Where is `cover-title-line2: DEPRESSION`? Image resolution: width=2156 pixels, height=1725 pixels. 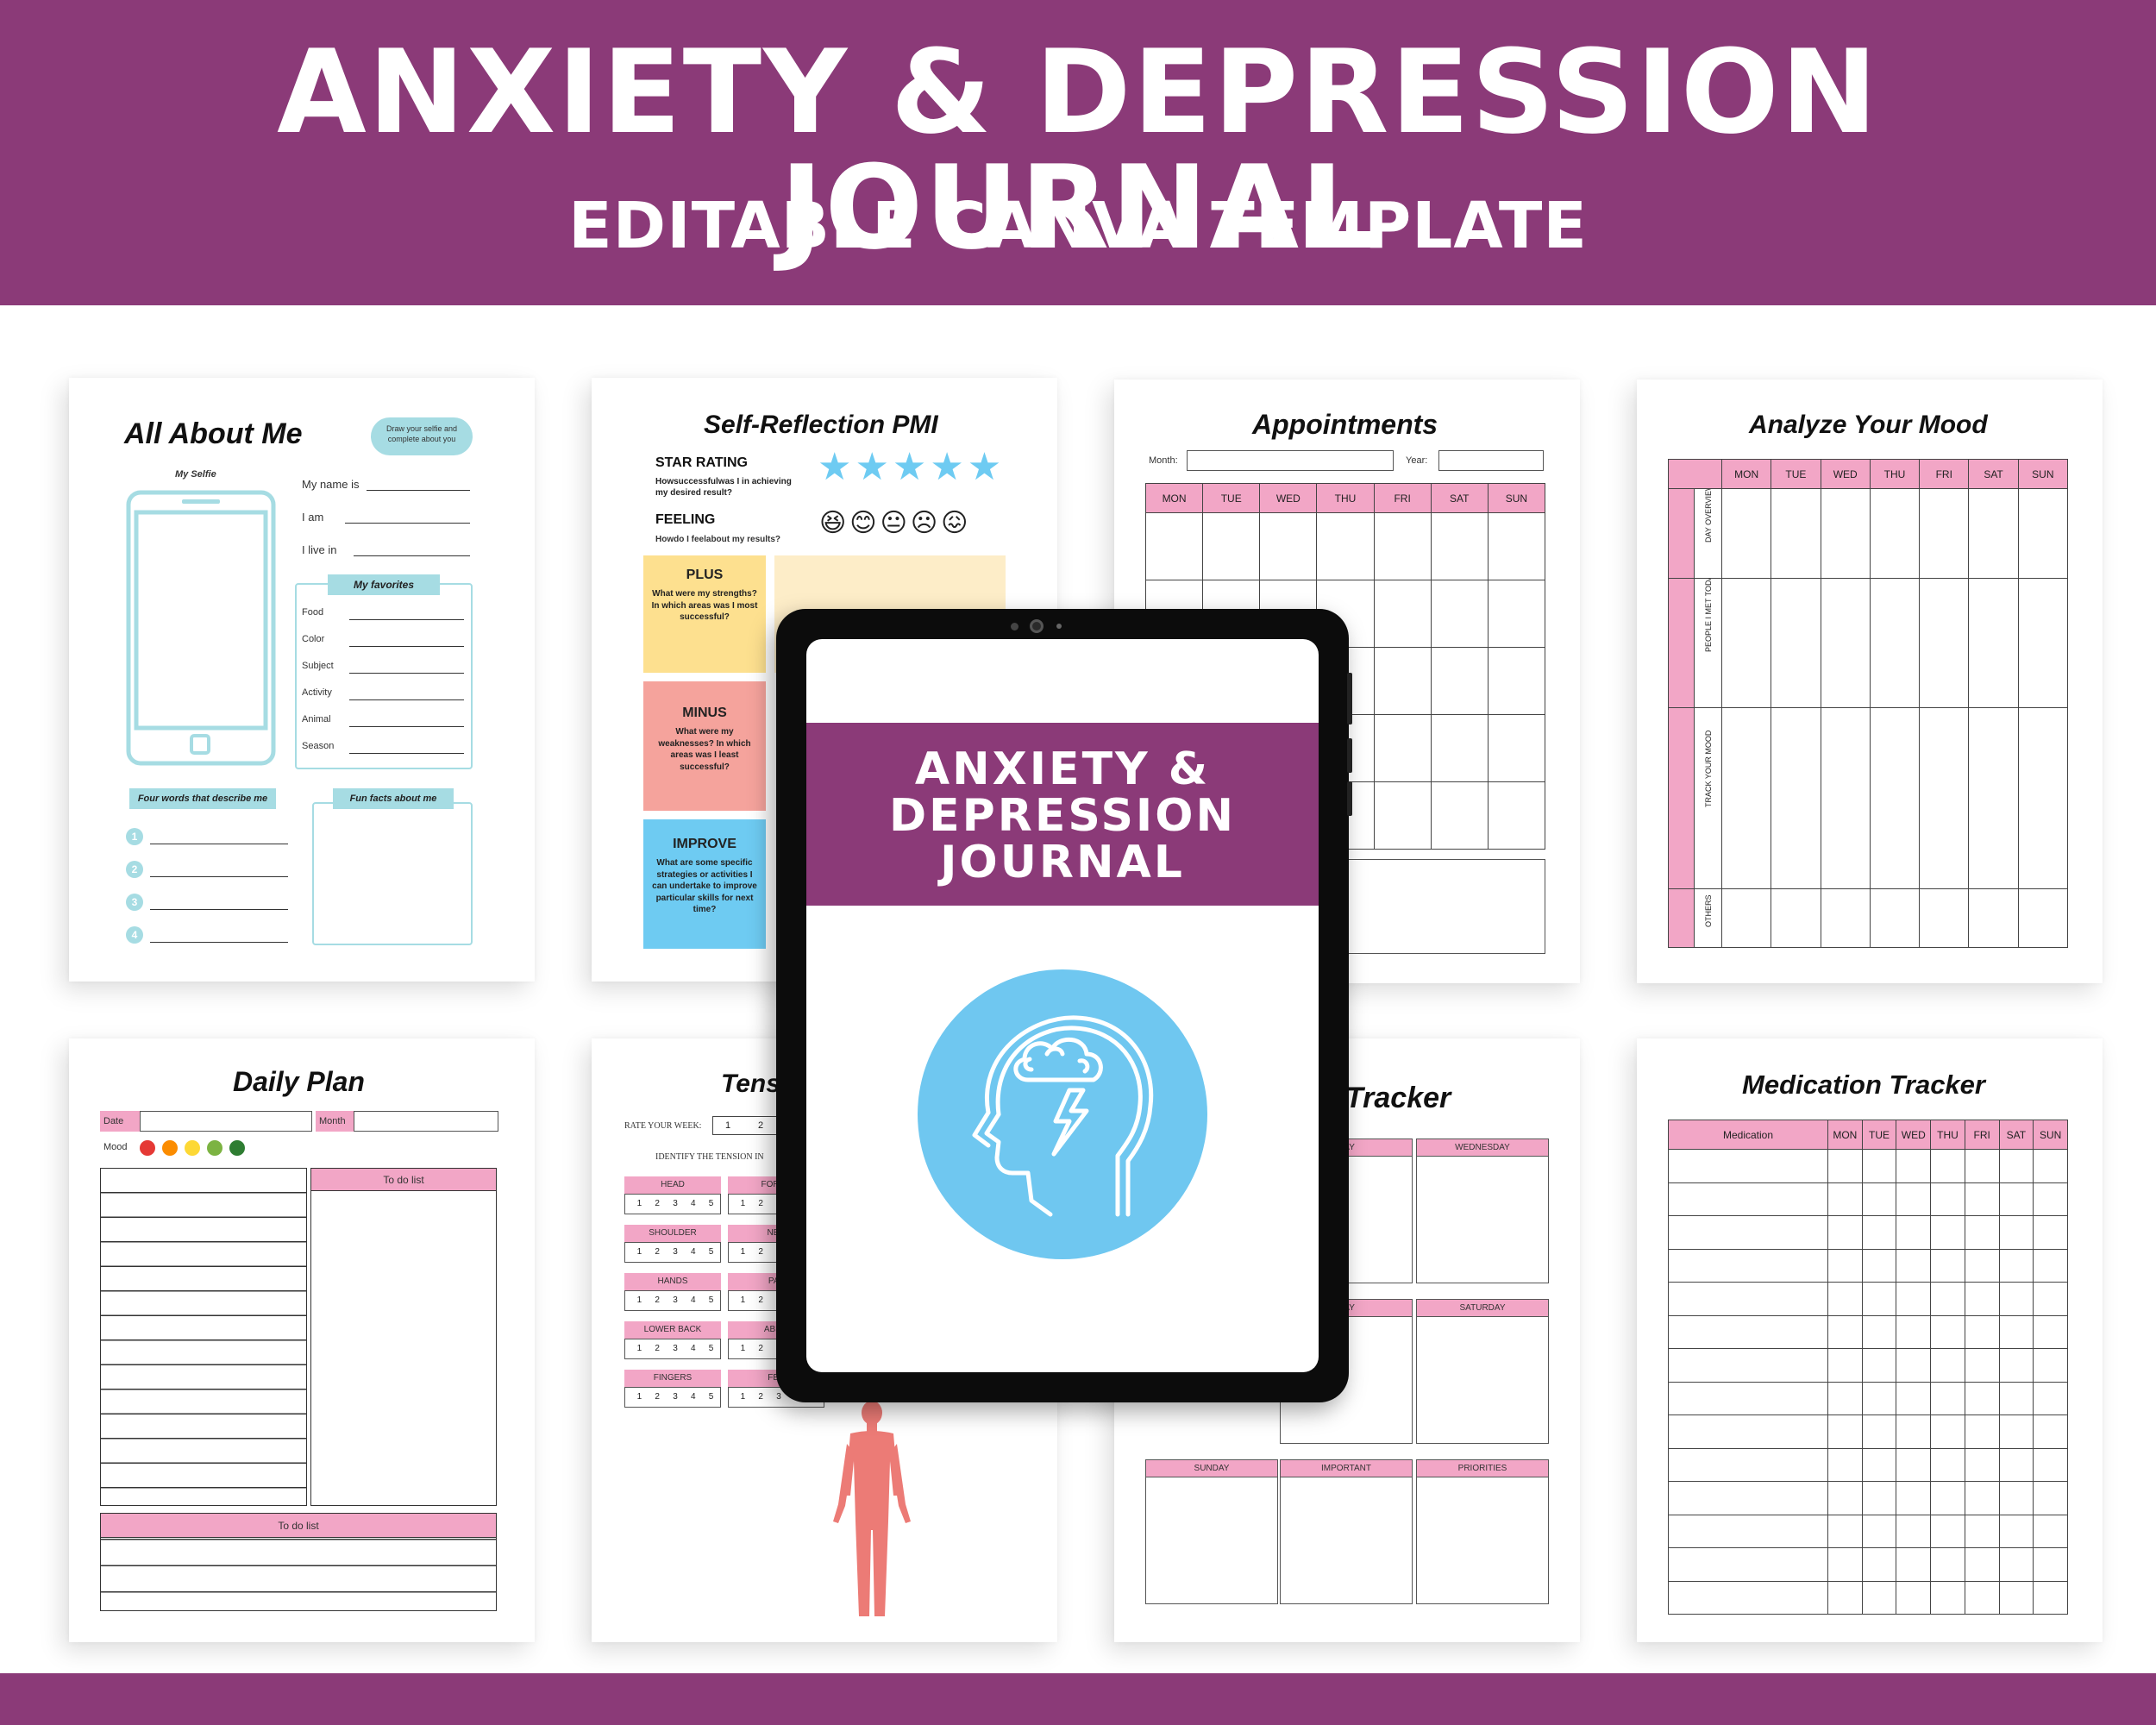
cover-title-line2: DEPRESSION is located at coordinates (1062, 816).